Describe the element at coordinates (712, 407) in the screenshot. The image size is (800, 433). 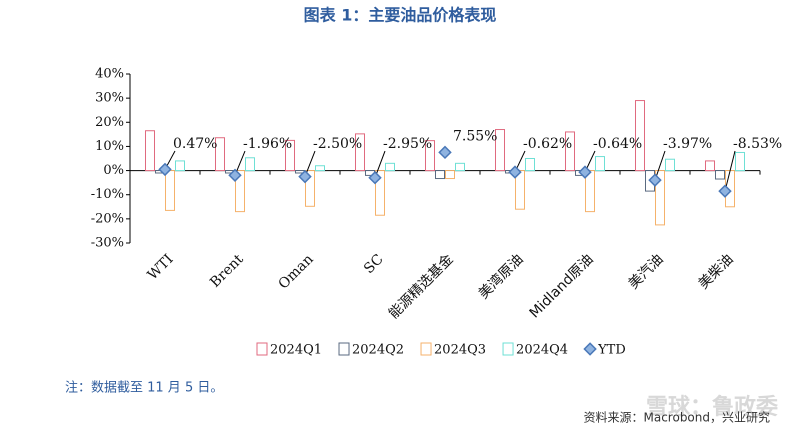
I see `watermark: 雪球：鲁政委` at that location.